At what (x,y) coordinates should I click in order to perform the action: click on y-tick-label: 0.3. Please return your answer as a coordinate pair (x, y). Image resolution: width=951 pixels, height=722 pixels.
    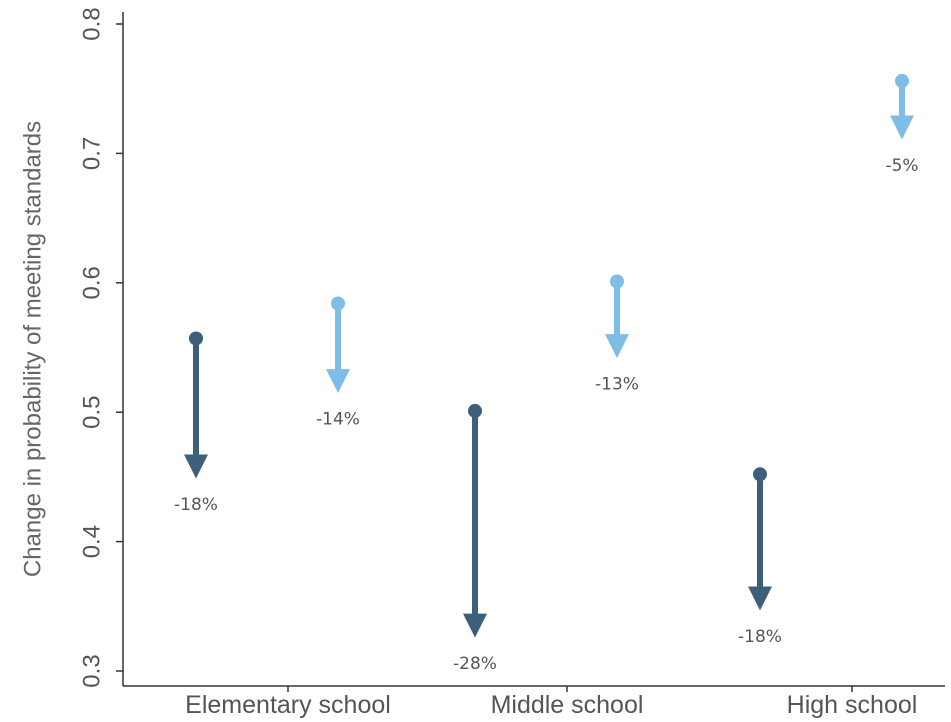
    Looking at the image, I should click on (91, 670).